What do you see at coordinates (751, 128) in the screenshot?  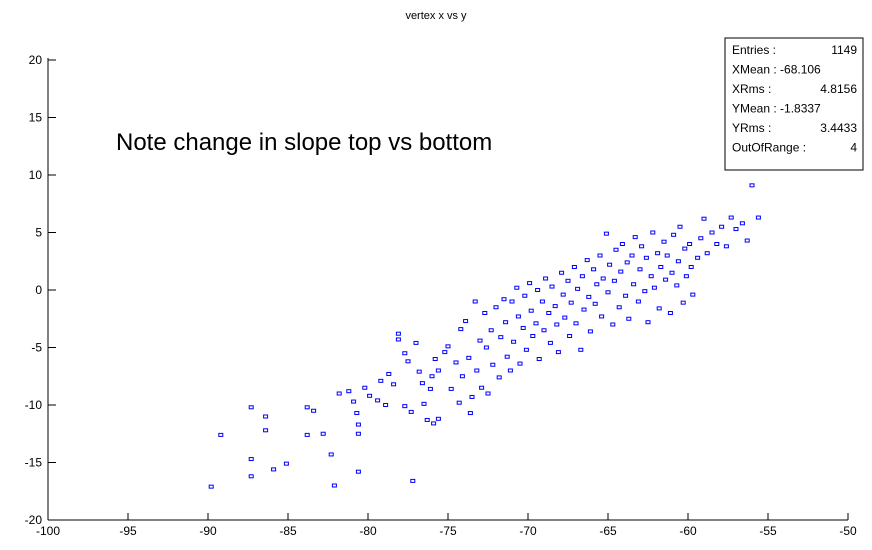 I see `stats-label: YRms :` at bounding box center [751, 128].